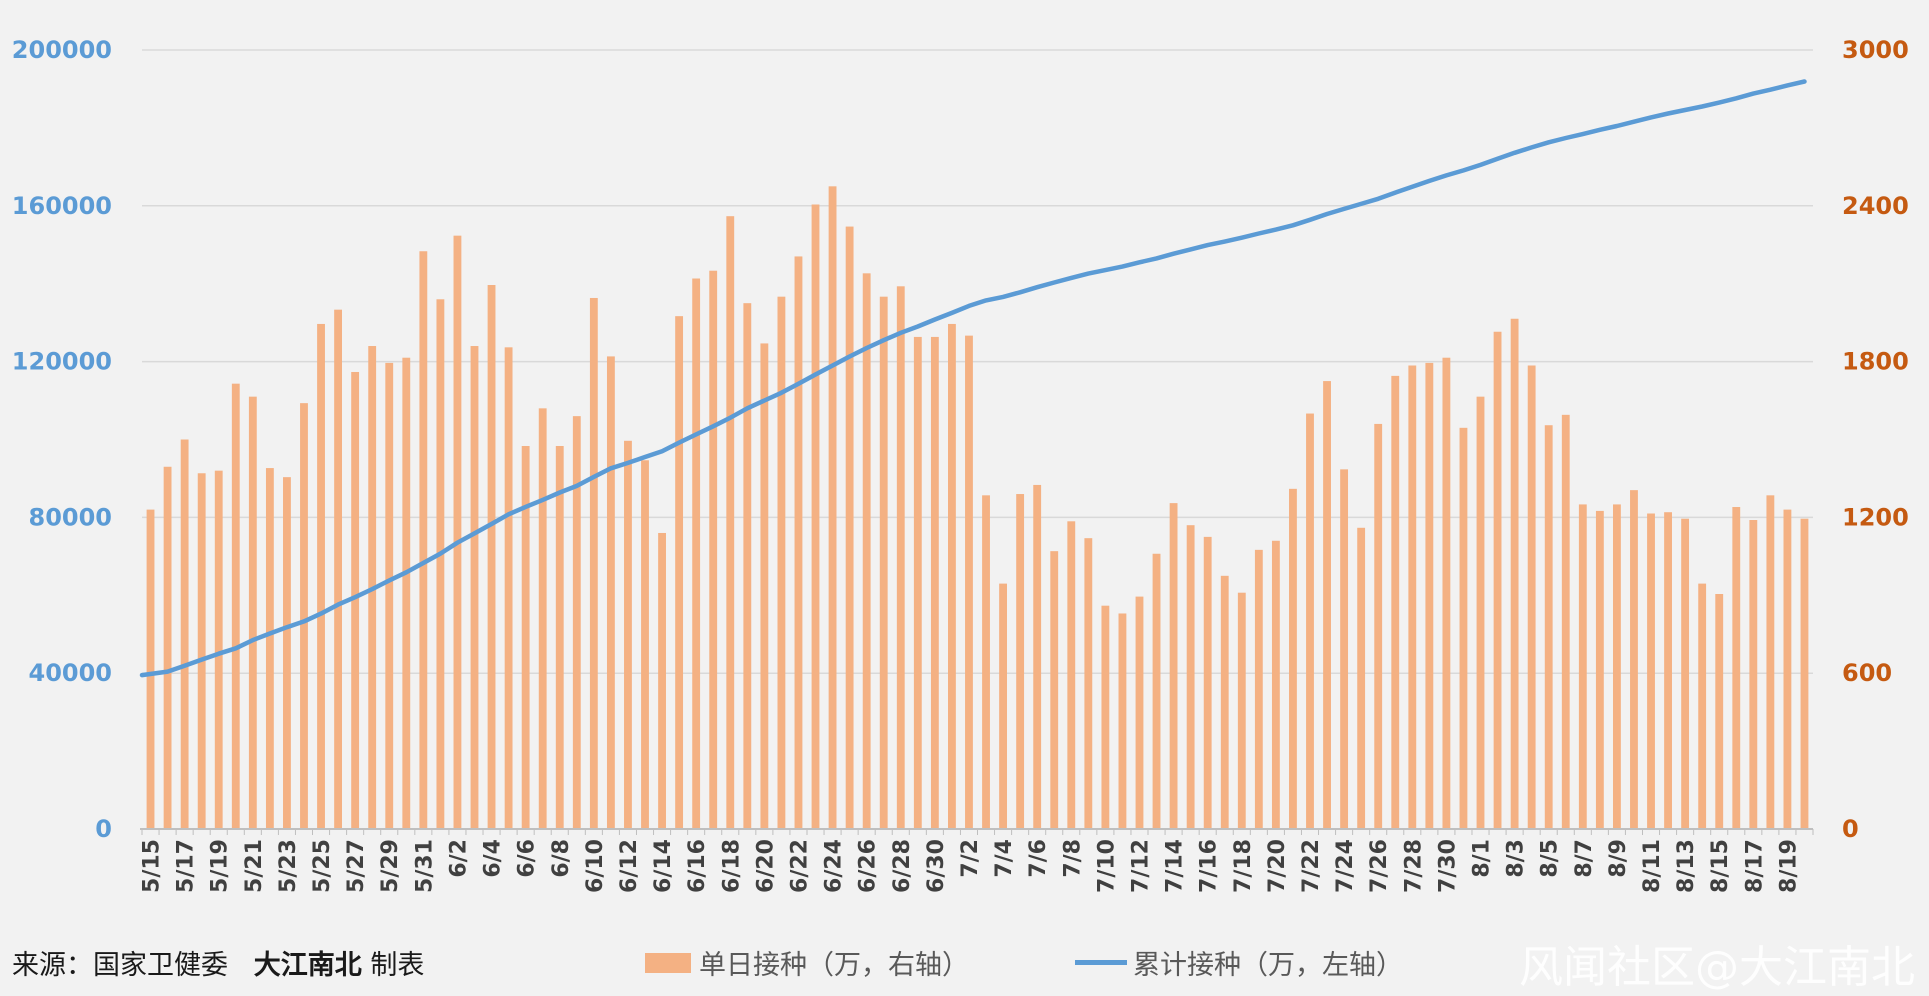 The height and width of the screenshot is (996, 1929). What do you see at coordinates (977, 831) in the screenshot?
I see `axes` at bounding box center [977, 831].